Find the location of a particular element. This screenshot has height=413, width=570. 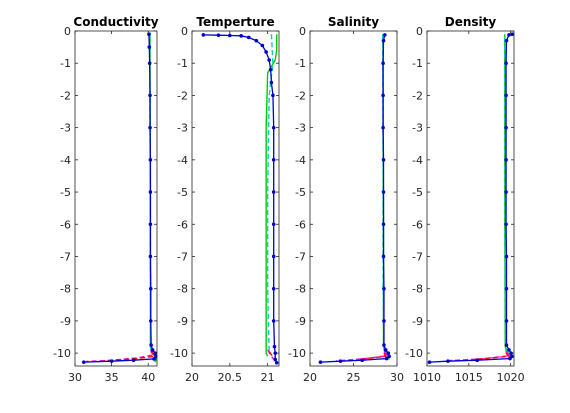

temperture-ytick-label: -6 is located at coordinates (182, 224).